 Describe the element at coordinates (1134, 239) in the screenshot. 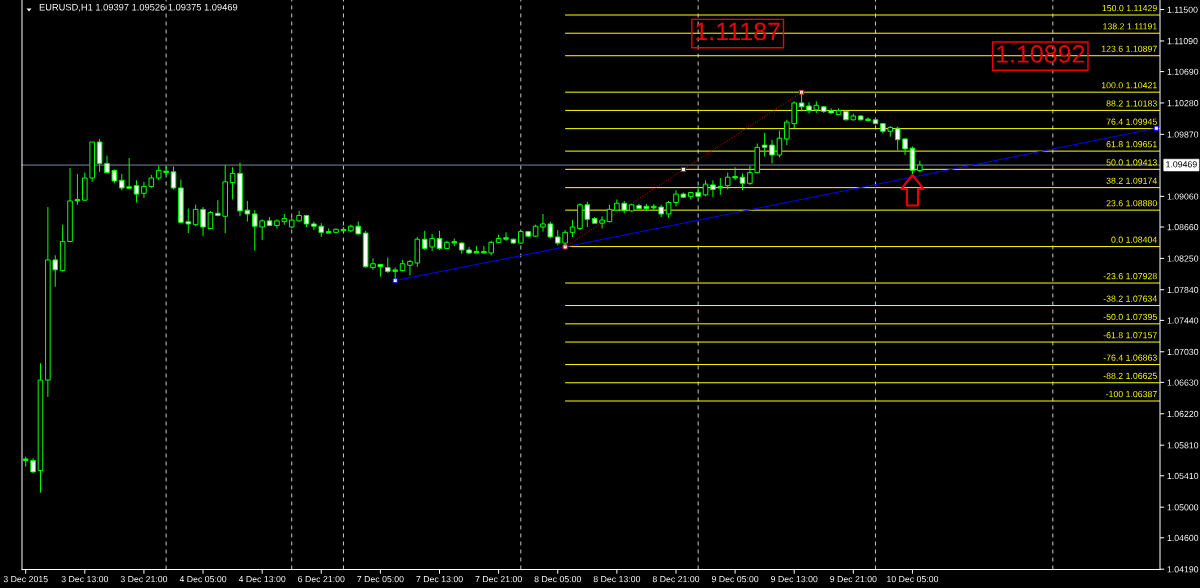

I see `ref-line-label: 0.0 1.08404` at that location.